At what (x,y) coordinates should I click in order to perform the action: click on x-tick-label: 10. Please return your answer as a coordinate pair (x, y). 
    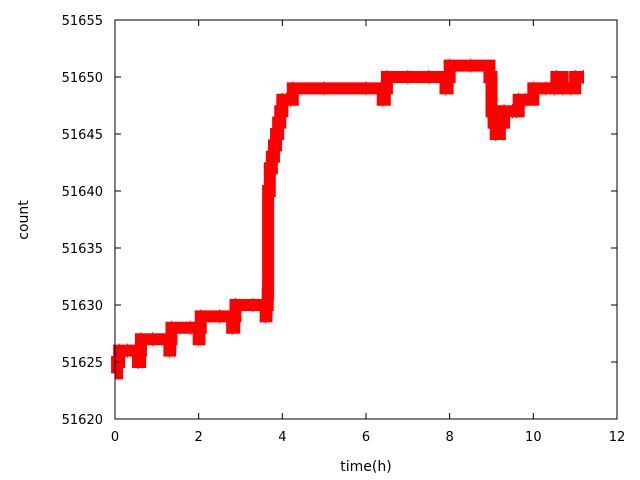
    Looking at the image, I should click on (533, 437).